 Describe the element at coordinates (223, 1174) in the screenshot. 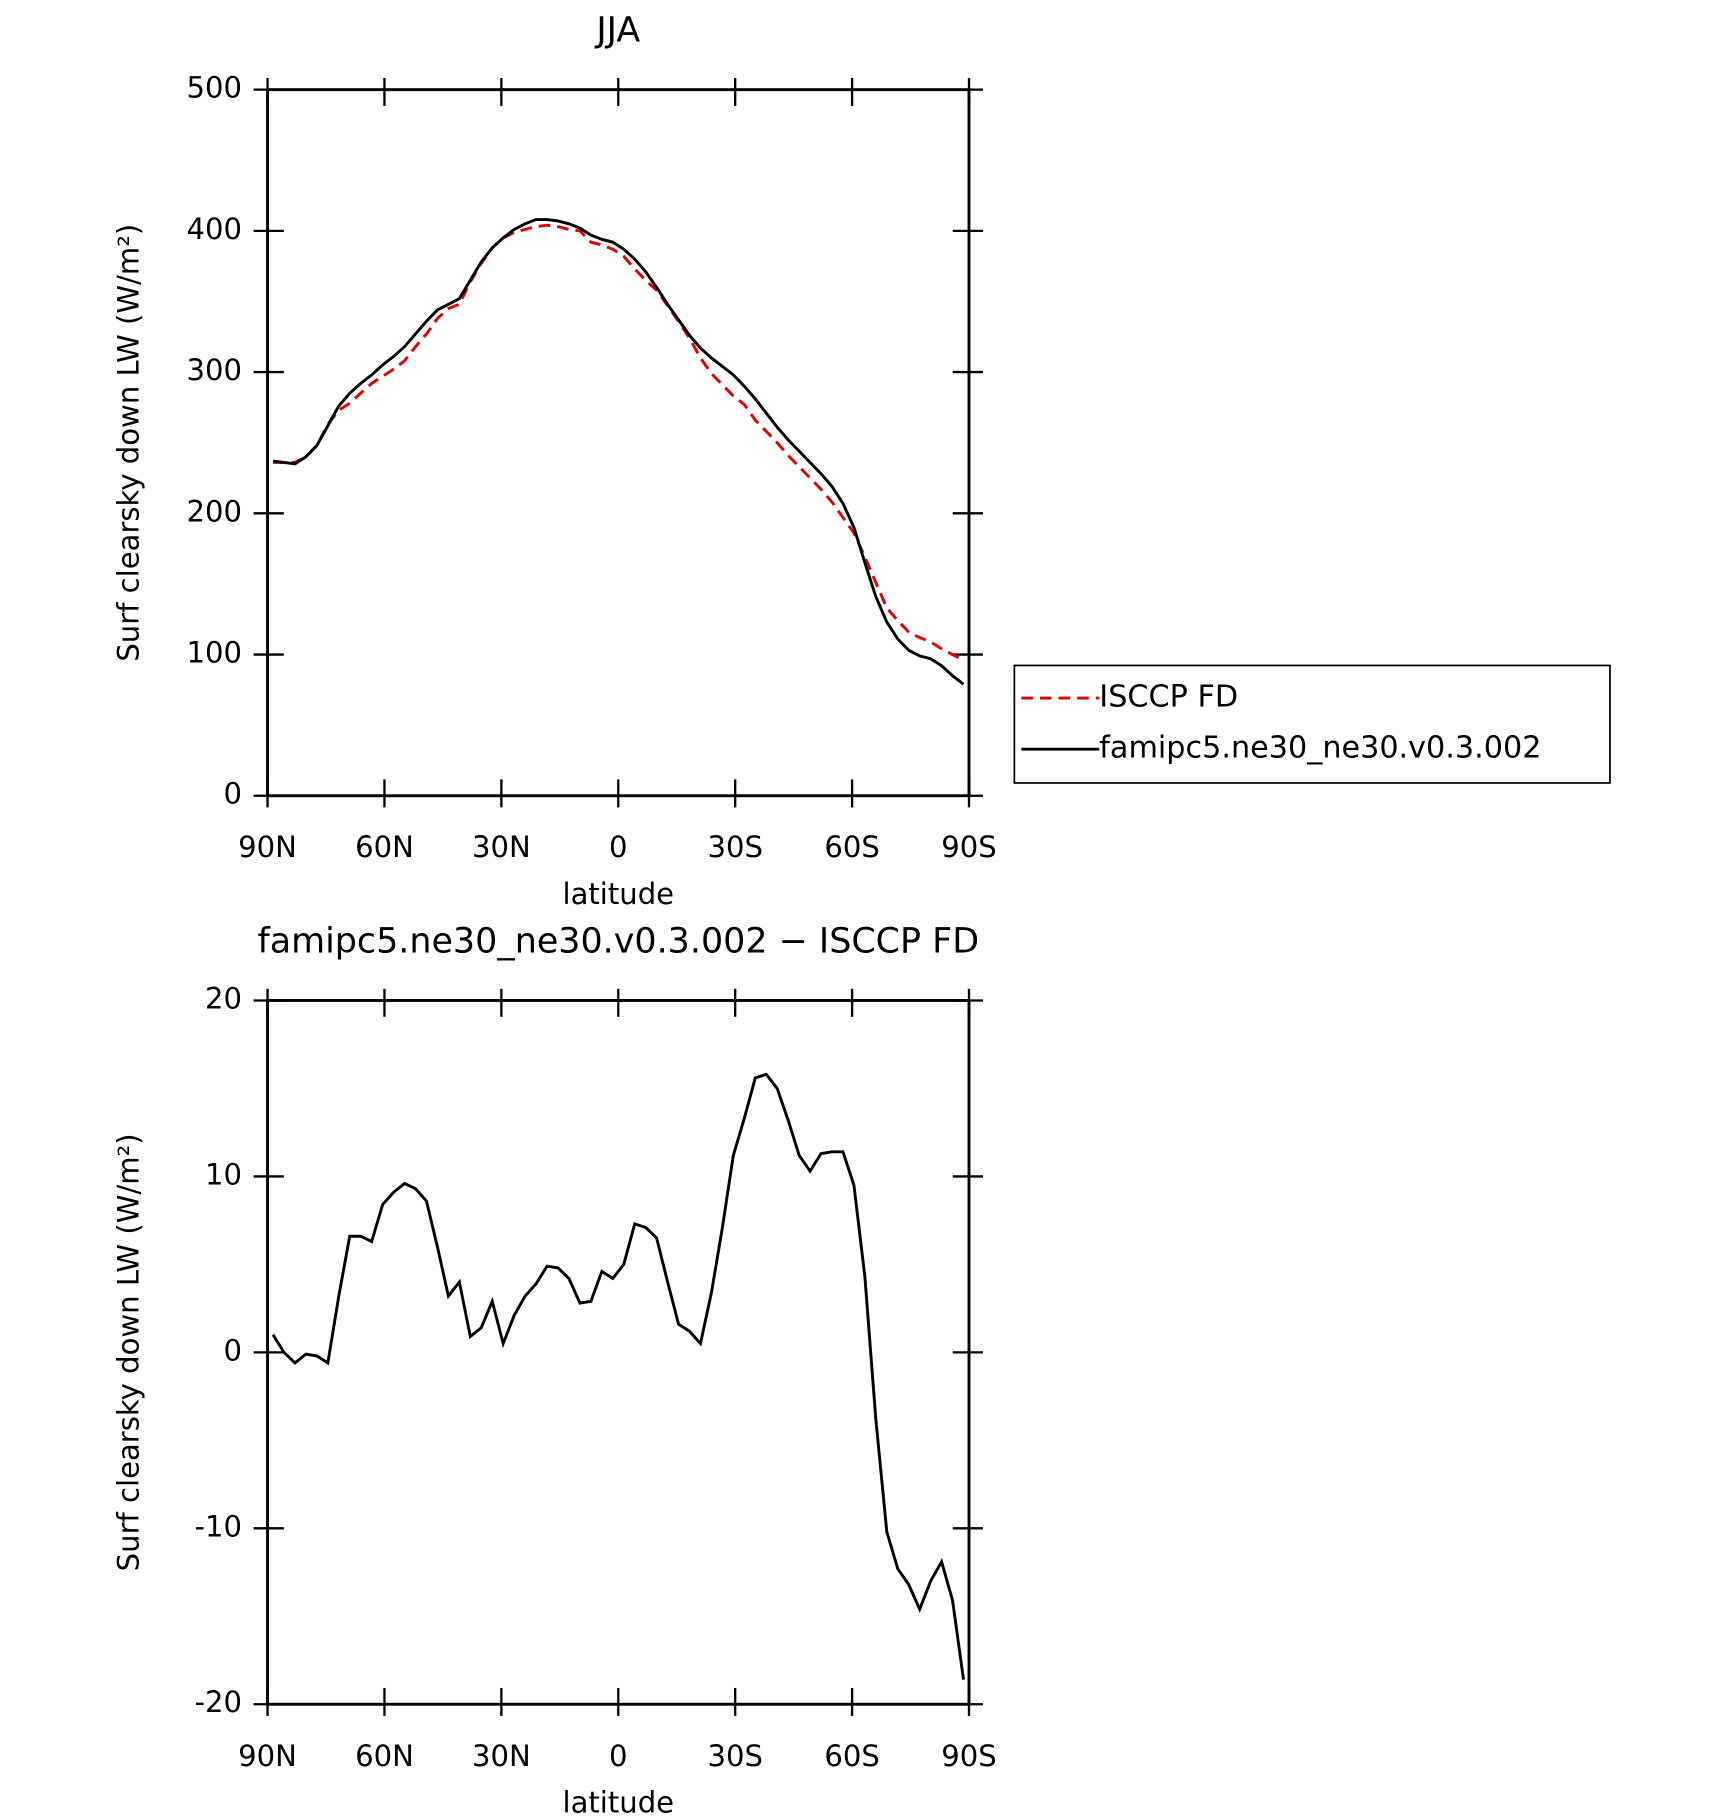

I see `y-tick-label: 10` at that location.